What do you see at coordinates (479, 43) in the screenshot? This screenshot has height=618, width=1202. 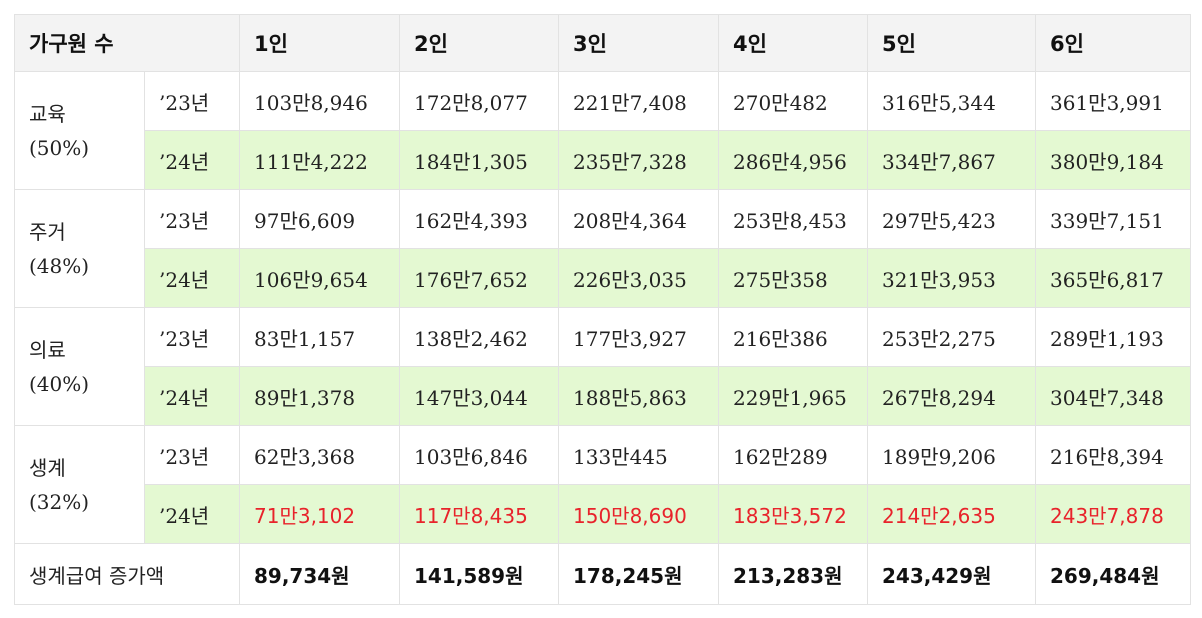 I see `header-col-2: 2인` at bounding box center [479, 43].